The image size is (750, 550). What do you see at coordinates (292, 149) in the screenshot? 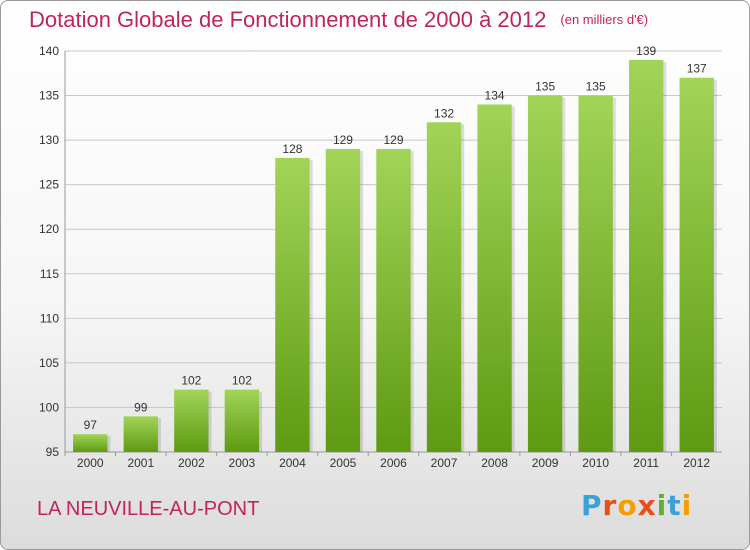
I see `data-label: 128` at bounding box center [292, 149].